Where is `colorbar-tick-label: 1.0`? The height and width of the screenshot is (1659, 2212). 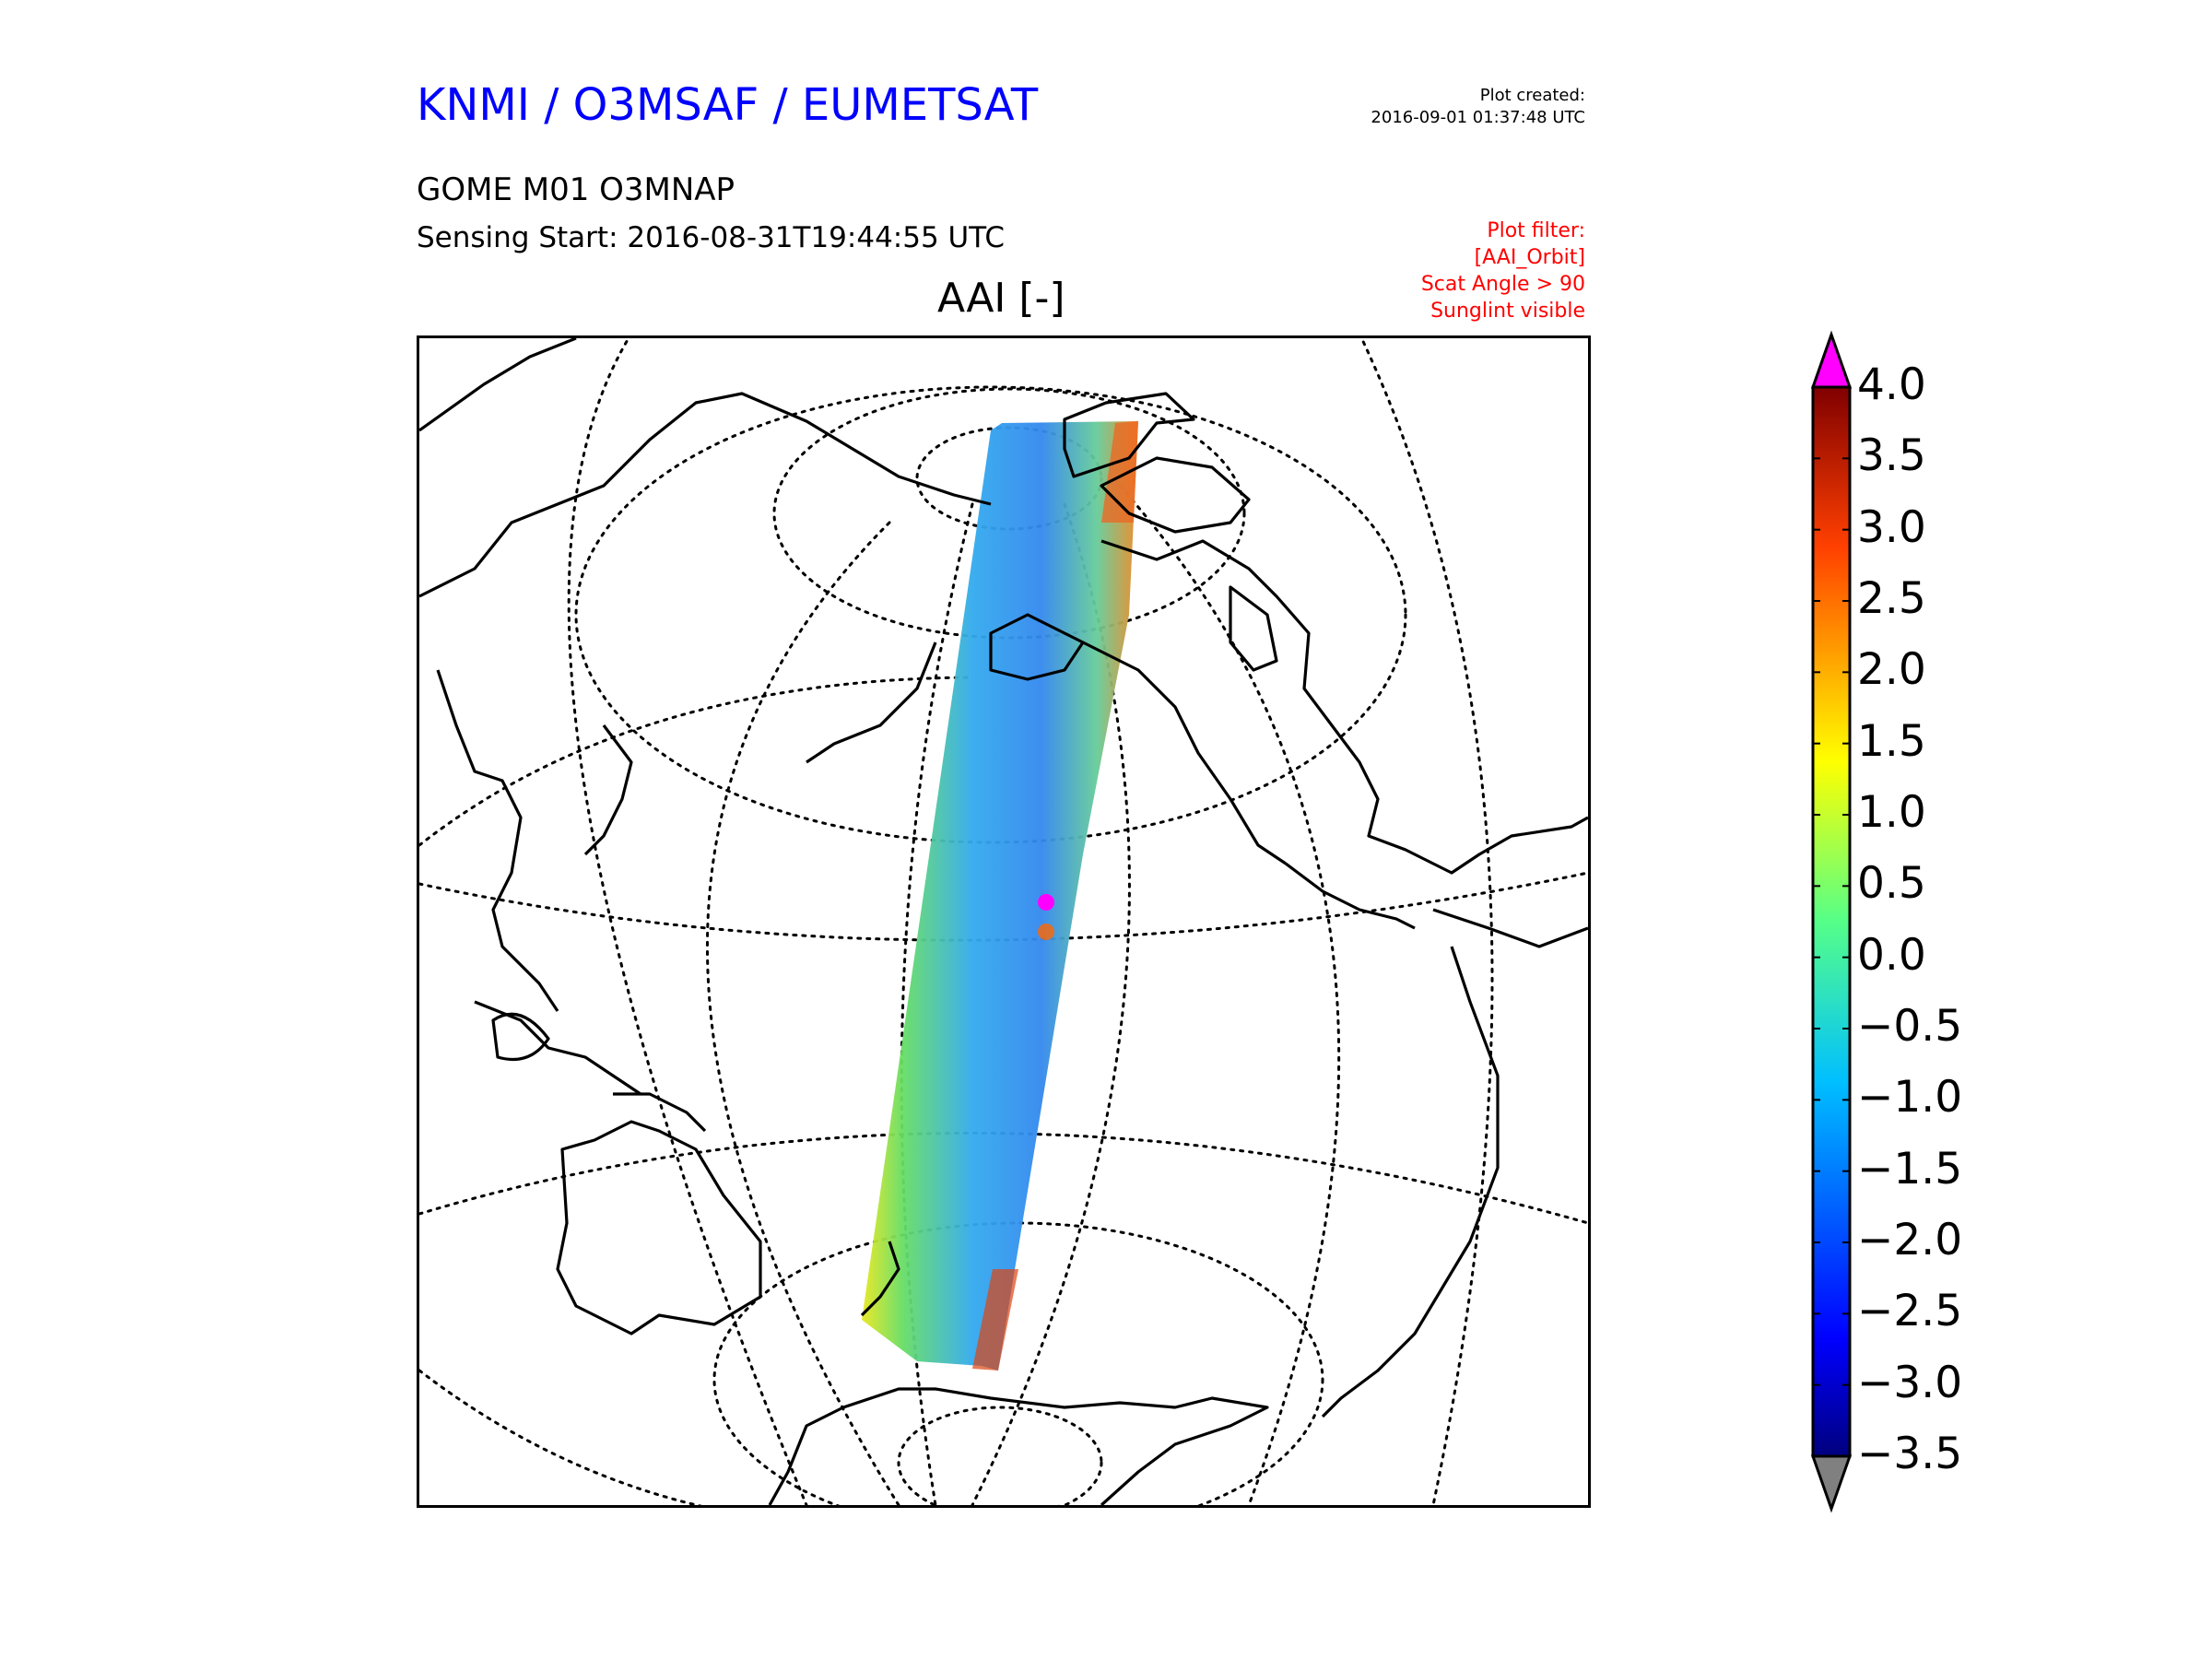
colorbar-tick-label: 1.0 is located at coordinates (1891, 812).